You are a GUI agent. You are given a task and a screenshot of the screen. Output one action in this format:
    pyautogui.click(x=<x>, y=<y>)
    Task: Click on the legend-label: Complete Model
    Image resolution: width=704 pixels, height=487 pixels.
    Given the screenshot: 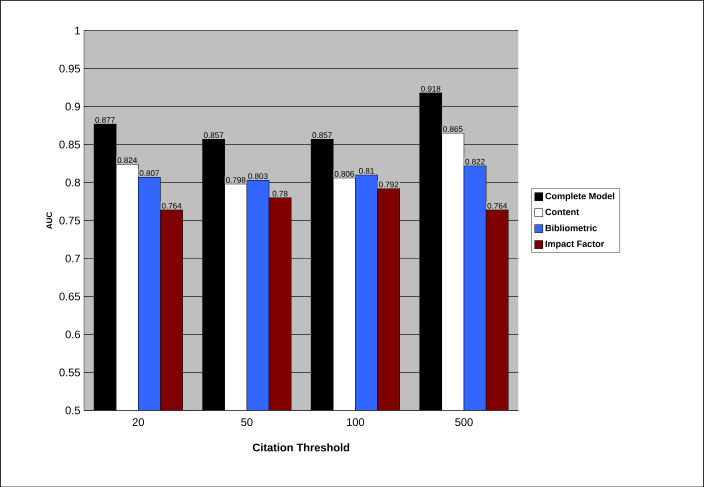 What is the action you would take?
    pyautogui.click(x=579, y=196)
    